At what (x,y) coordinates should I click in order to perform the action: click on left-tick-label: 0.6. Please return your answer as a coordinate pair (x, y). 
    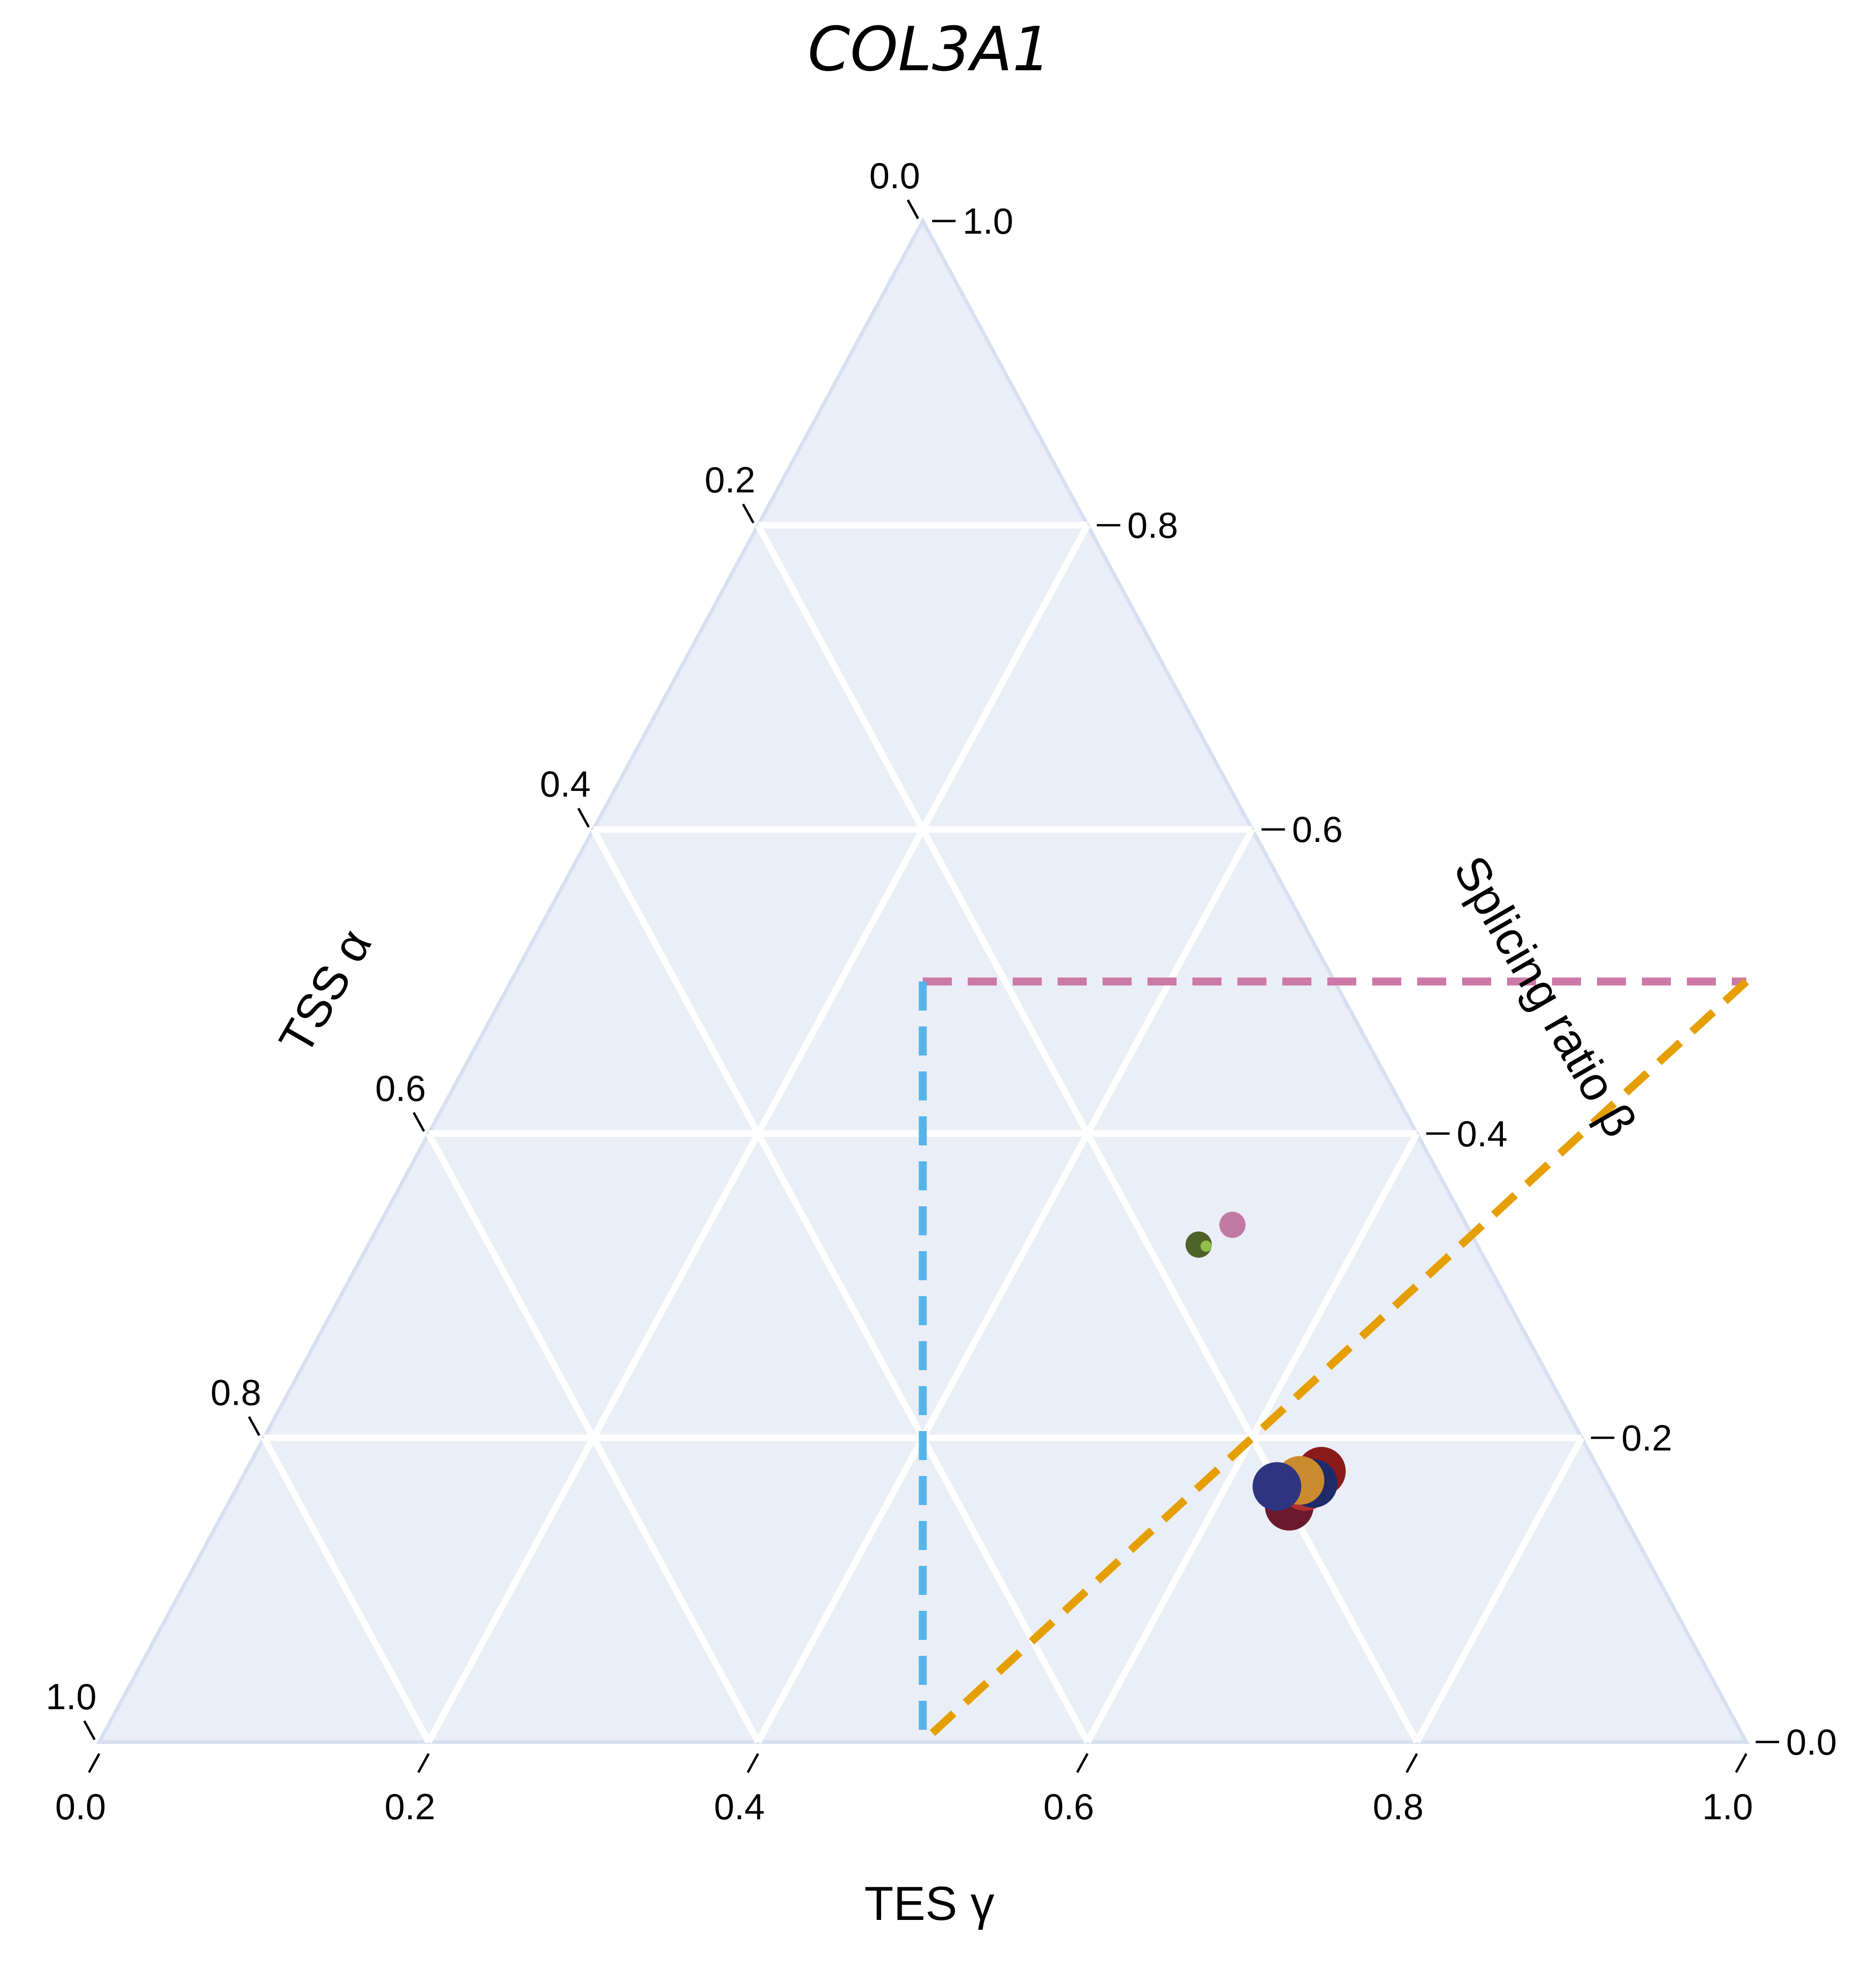
    Looking at the image, I should click on (400, 1088).